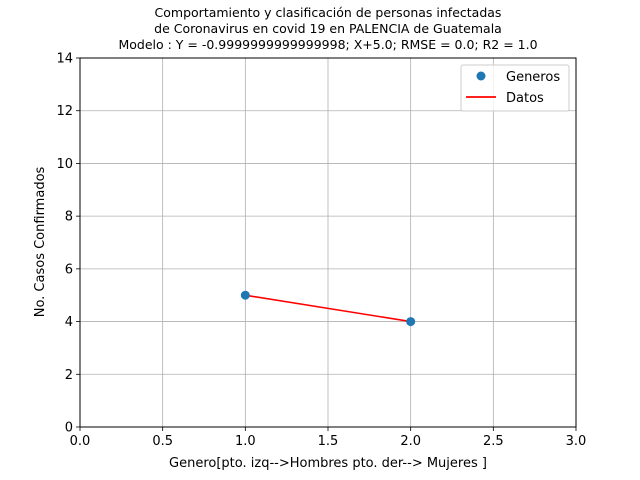  I want to click on legend-label-generos: Generos, so click(533, 77).